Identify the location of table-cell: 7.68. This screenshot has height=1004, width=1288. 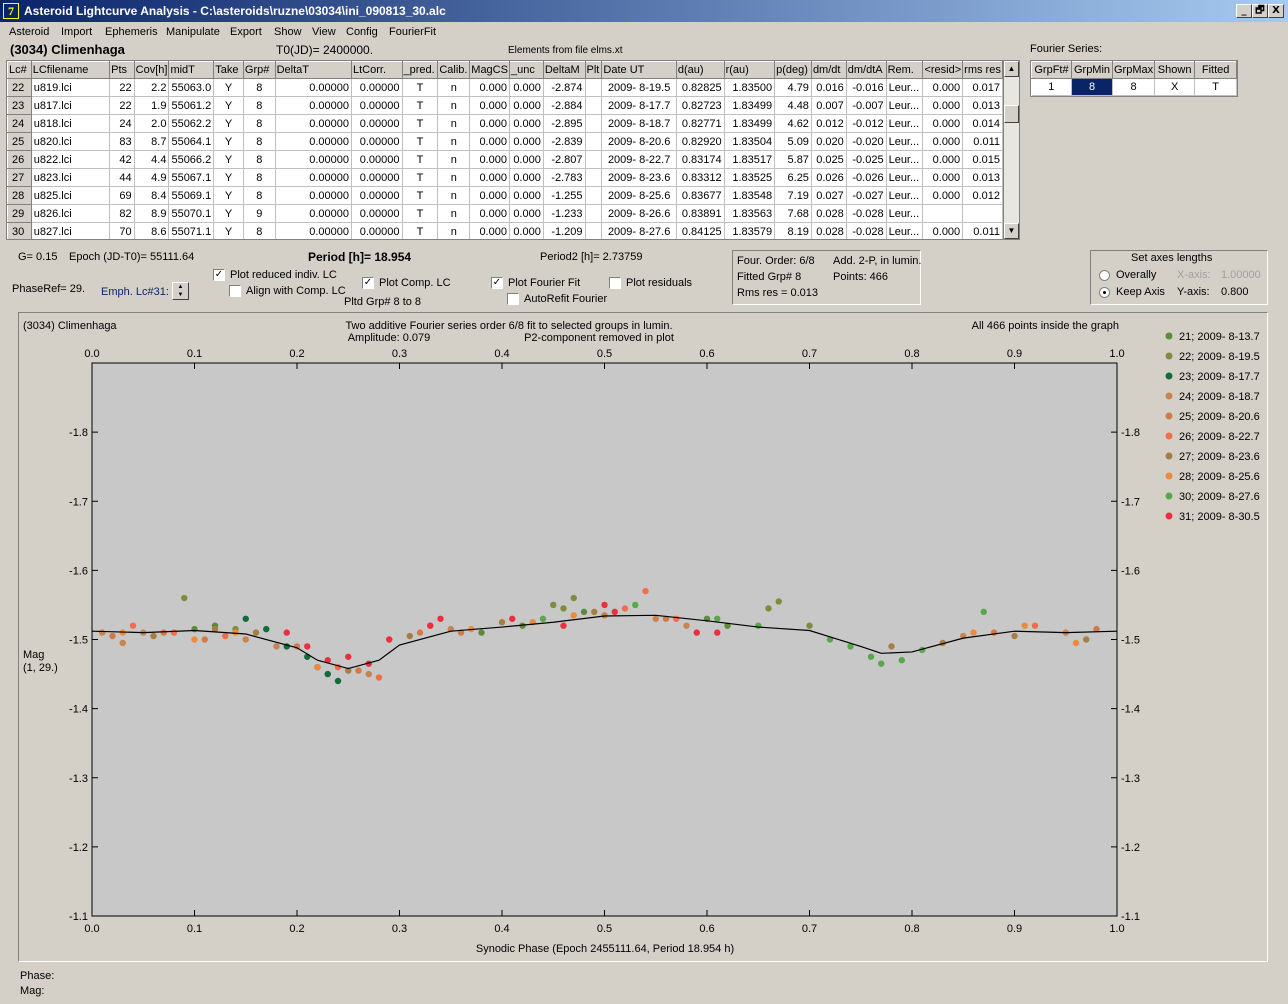
(793, 213).